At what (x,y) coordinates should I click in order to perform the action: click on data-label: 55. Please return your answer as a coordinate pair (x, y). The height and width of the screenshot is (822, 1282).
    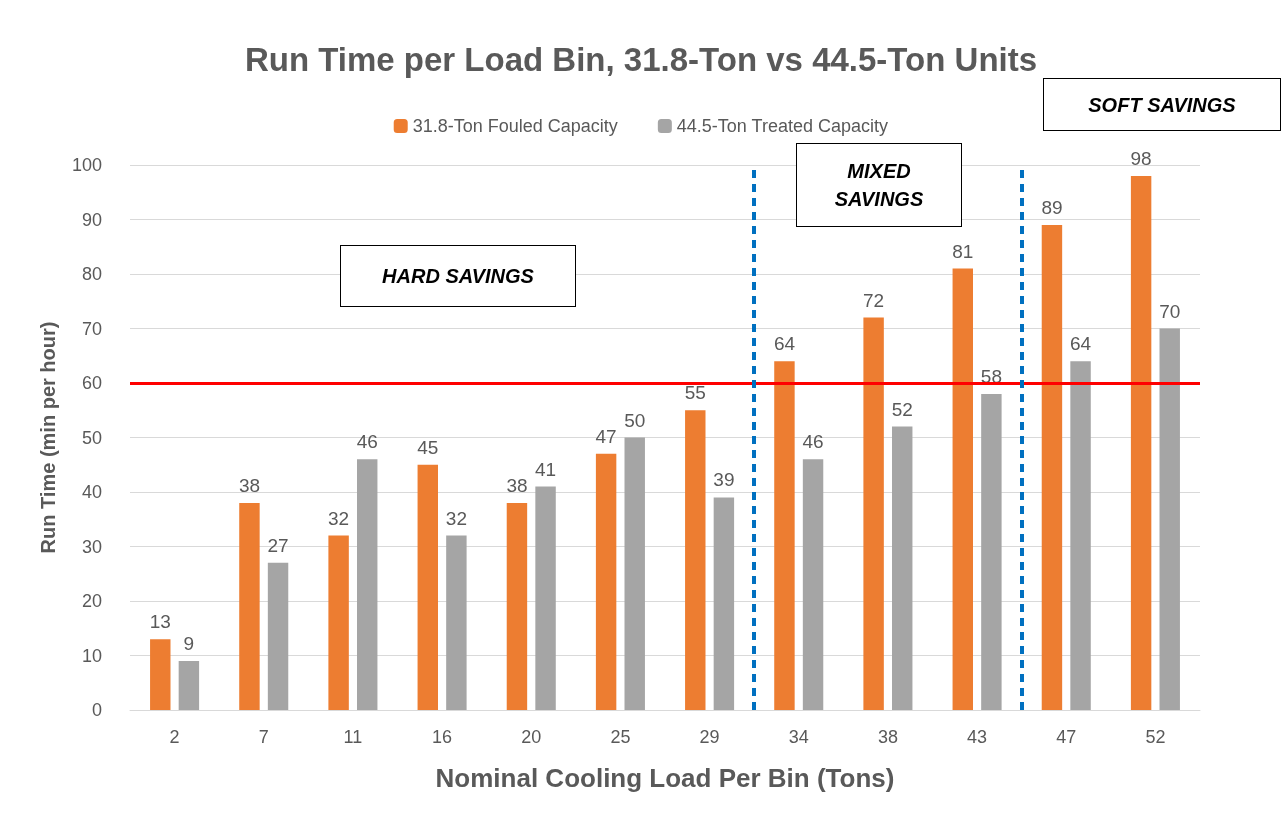
    Looking at the image, I should click on (695, 393).